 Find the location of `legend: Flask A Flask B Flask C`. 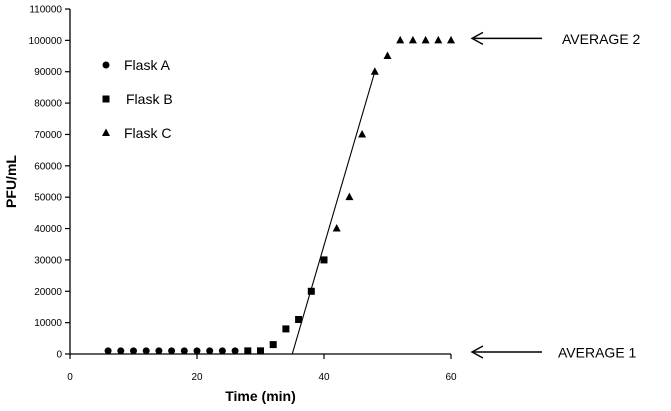

legend: Flask A Flask B Flask C is located at coordinates (137, 99).